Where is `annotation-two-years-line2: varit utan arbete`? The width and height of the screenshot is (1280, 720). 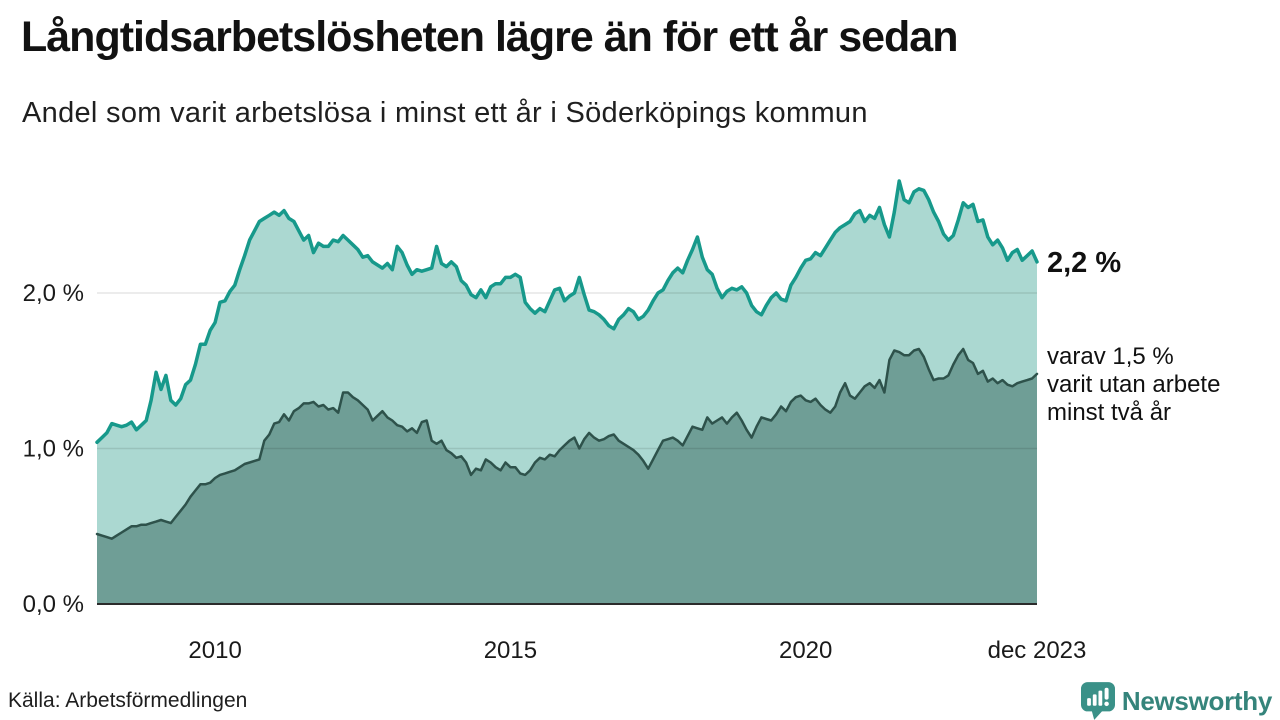 annotation-two-years-line2: varit utan arbete is located at coordinates (1134, 384).